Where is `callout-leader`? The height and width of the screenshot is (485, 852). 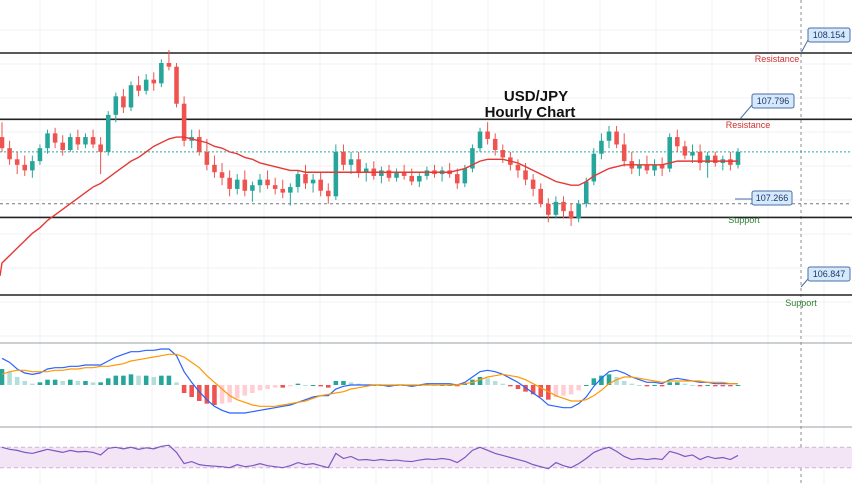
callout-leader is located at coordinates (804, 46).